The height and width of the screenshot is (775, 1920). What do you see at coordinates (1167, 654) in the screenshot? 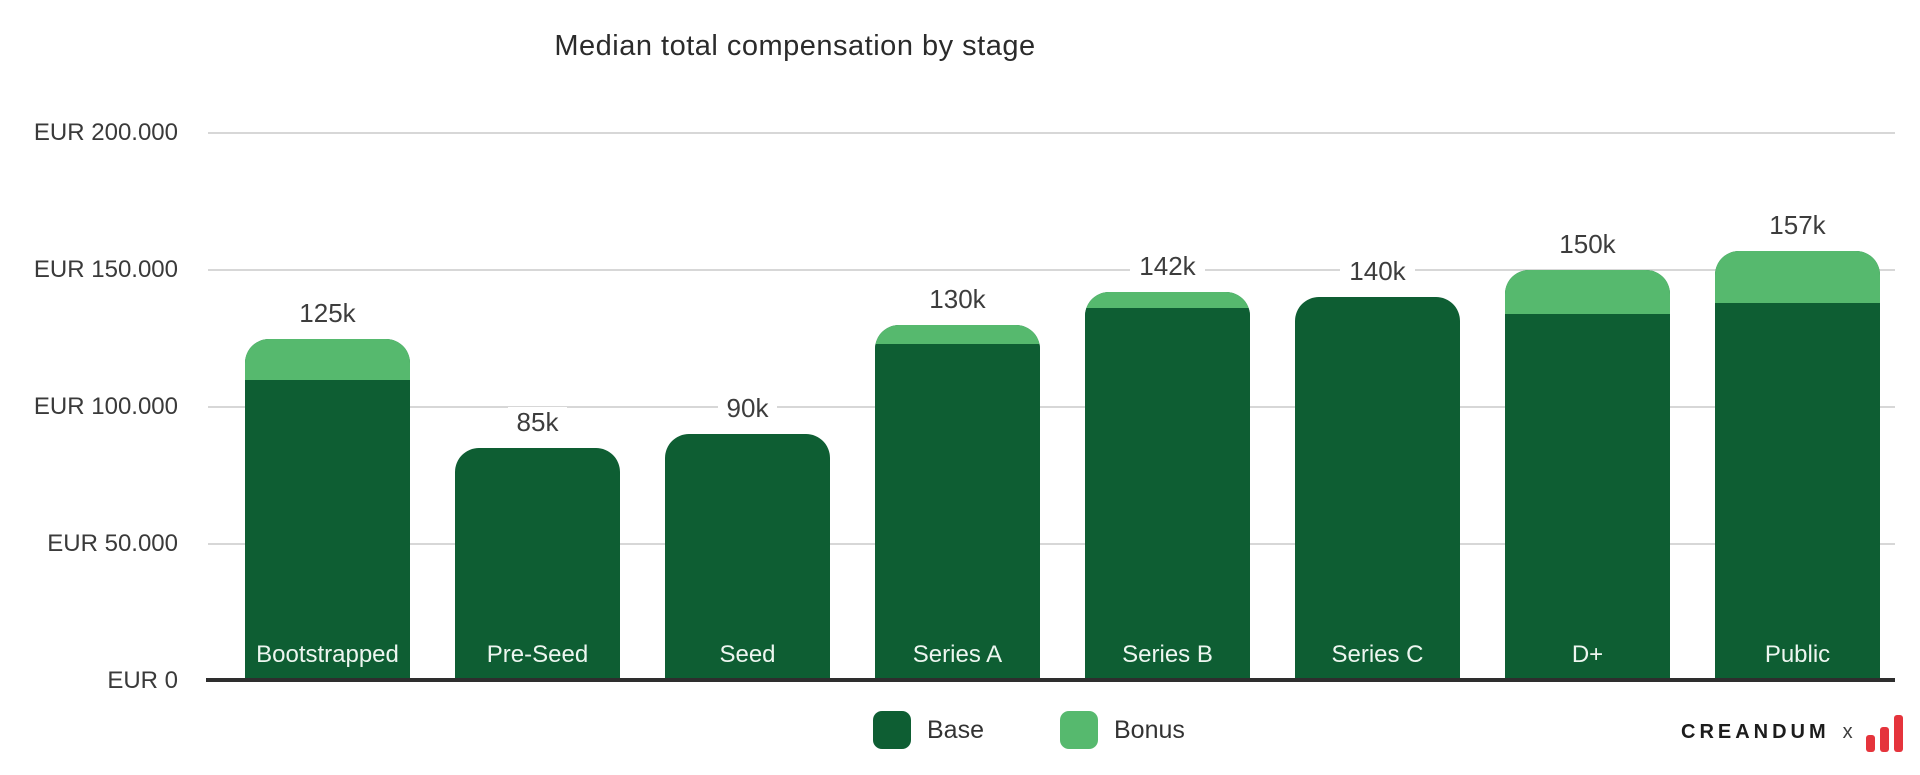
I see `bar-category-label: Series B` at bounding box center [1167, 654].